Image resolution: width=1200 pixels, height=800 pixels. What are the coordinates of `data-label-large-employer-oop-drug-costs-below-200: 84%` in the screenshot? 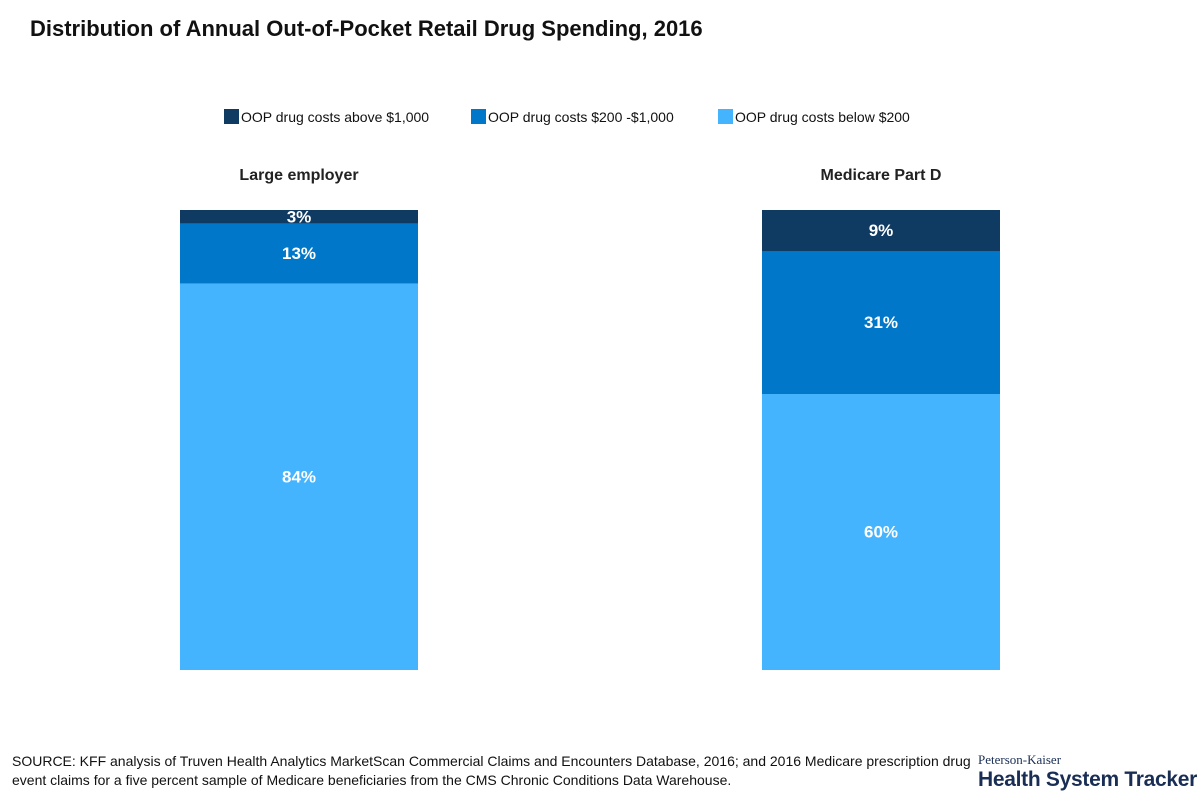 It's located at (299, 476).